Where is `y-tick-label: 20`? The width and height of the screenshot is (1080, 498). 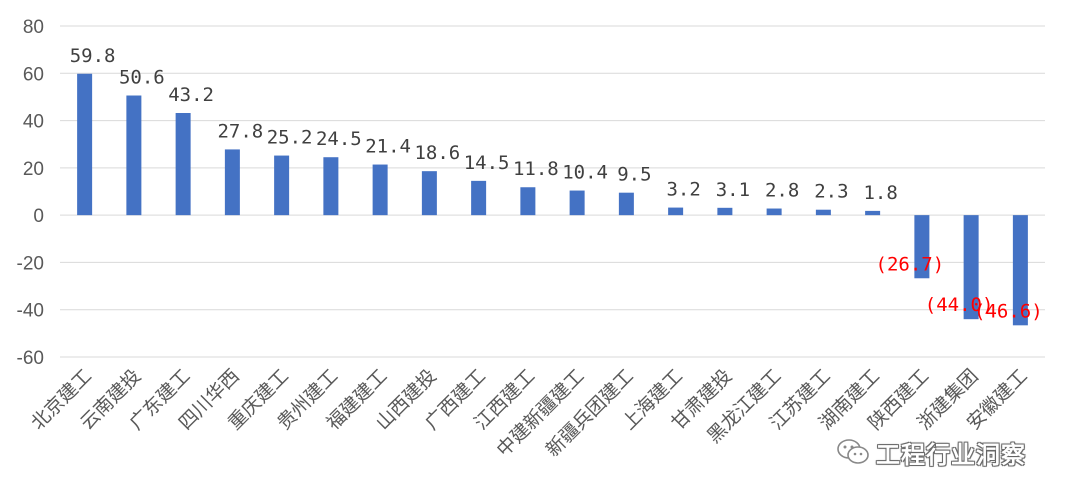
y-tick-label: 20 is located at coordinates (33, 169).